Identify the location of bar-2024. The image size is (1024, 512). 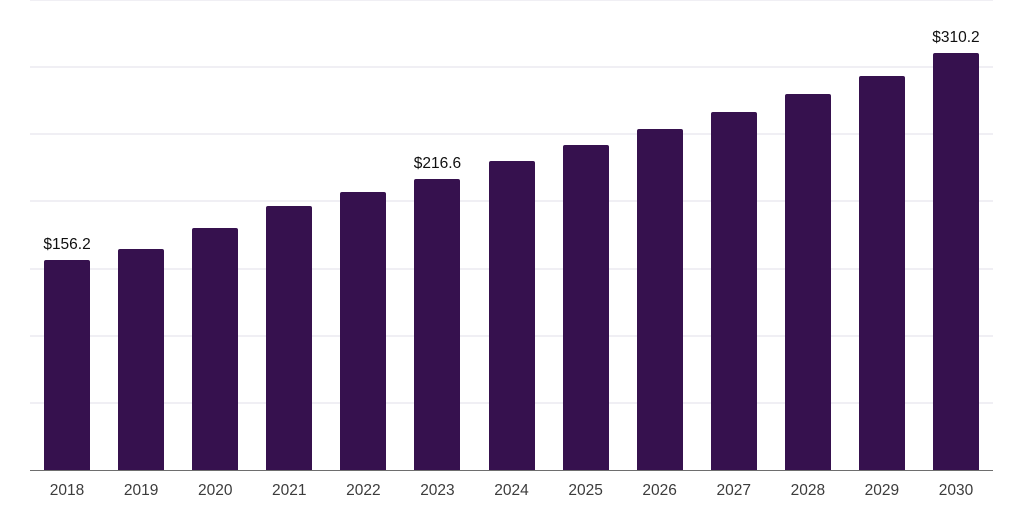
(511, 315).